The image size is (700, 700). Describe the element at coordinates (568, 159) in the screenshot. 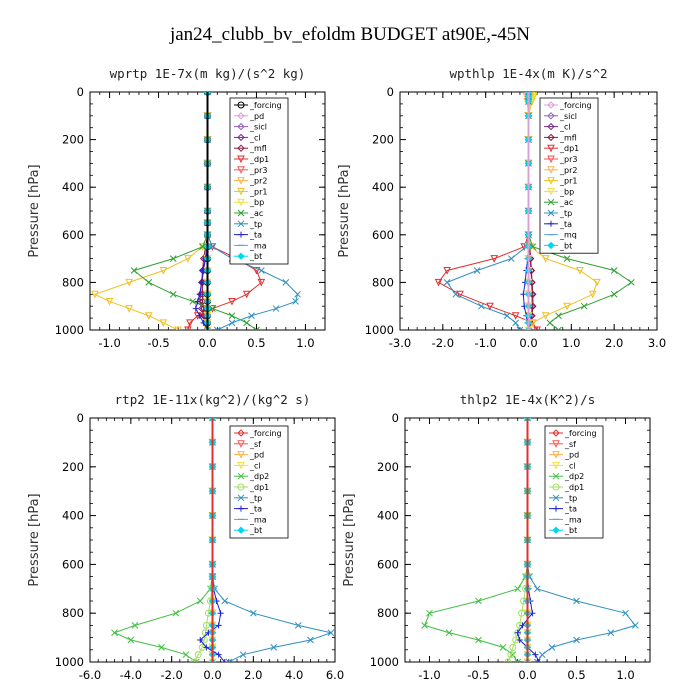

I see `legend-label: _pr3` at that location.